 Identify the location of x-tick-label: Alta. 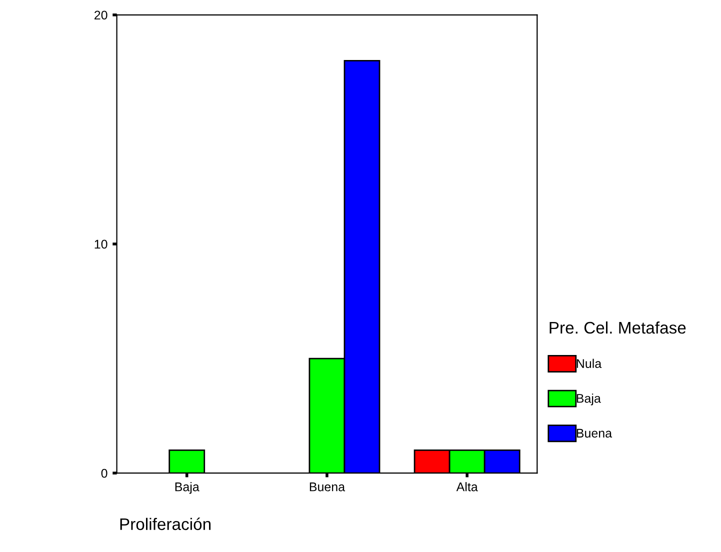
(467, 487).